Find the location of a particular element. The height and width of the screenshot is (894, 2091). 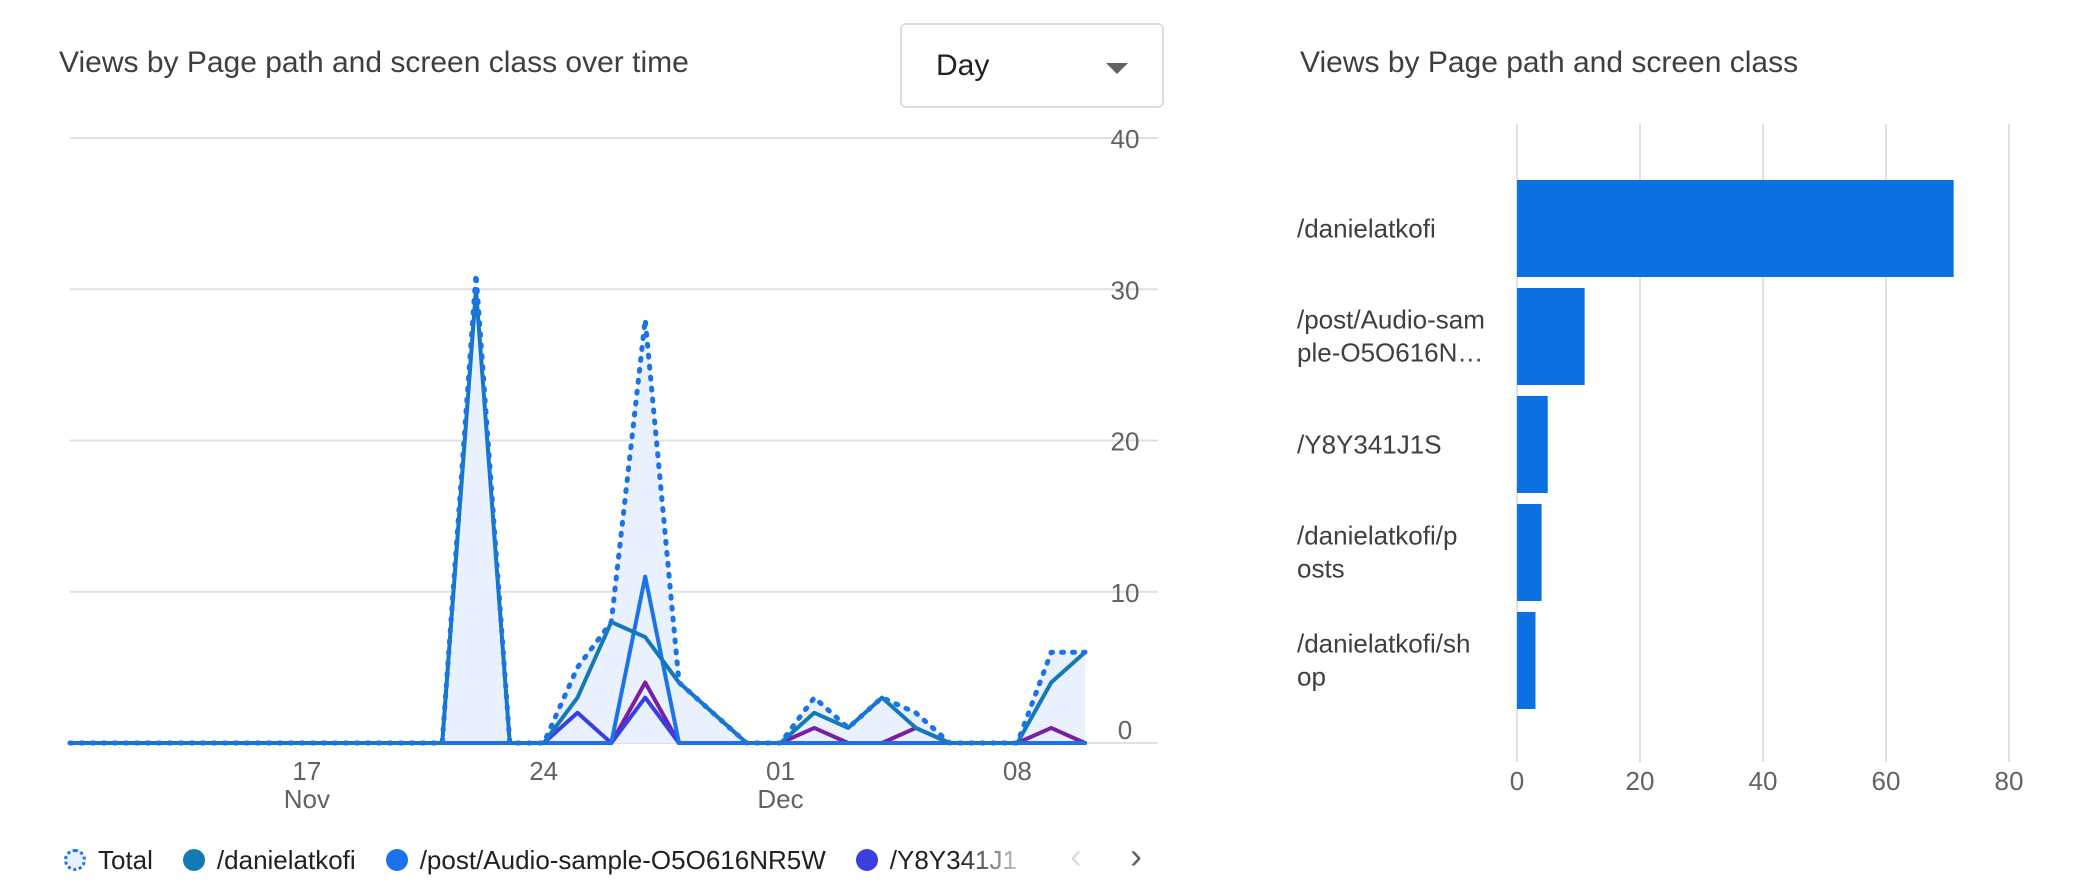

legend-fade is located at coordinates (1015, 860).